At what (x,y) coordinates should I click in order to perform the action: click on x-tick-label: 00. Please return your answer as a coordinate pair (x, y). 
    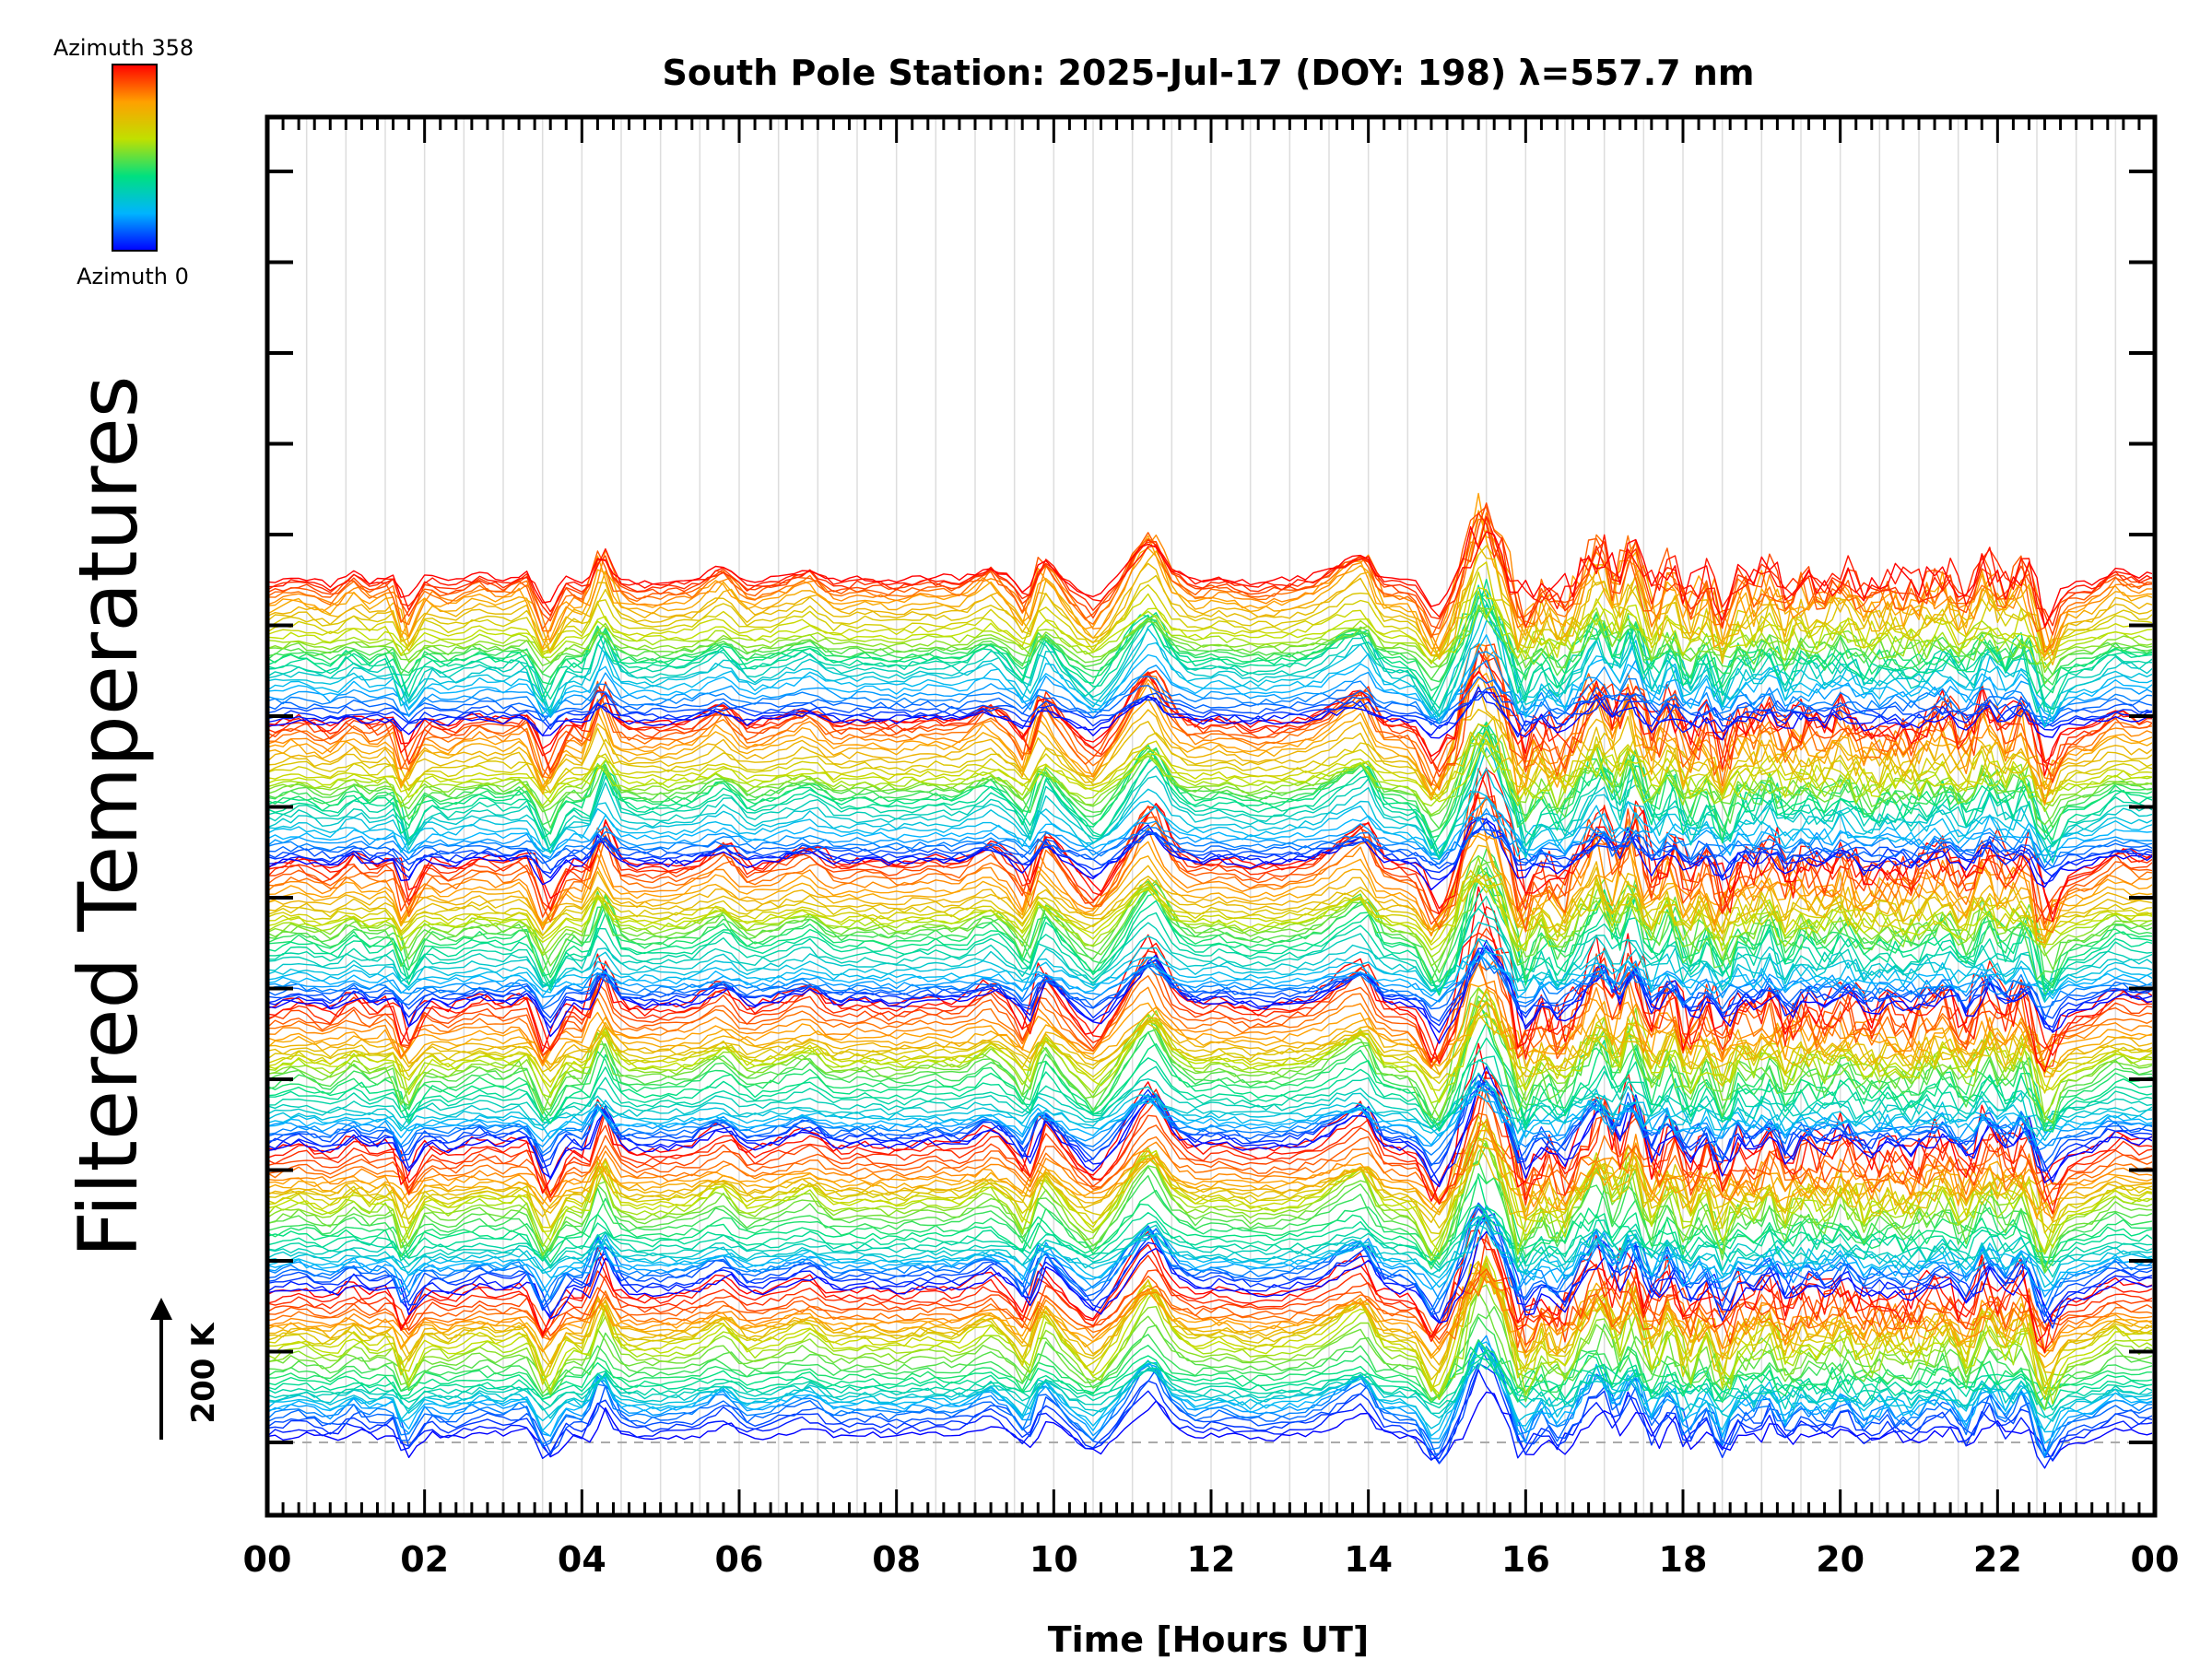
    Looking at the image, I should click on (2155, 1559).